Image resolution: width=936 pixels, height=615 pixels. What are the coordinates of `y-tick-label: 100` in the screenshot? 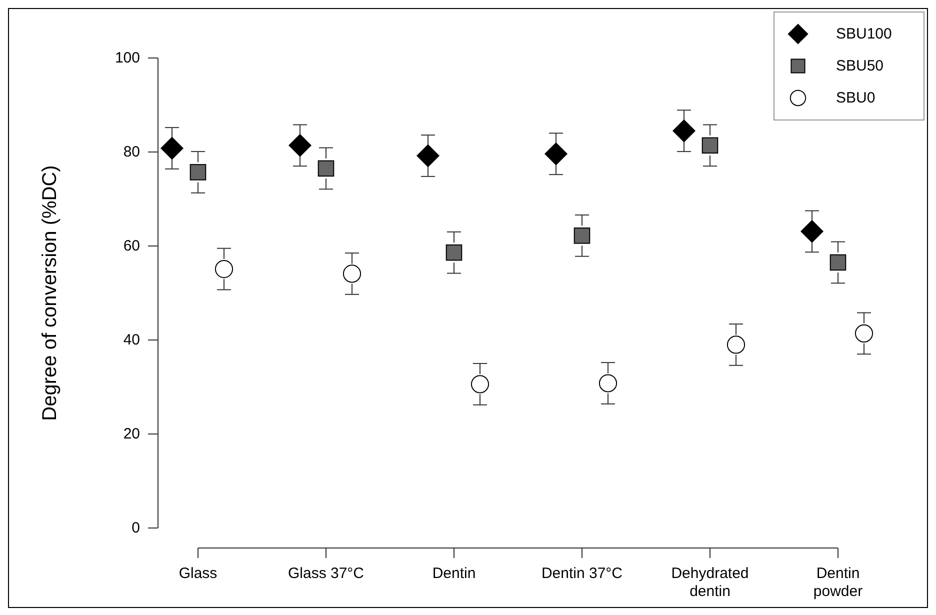 It's located at (127, 58).